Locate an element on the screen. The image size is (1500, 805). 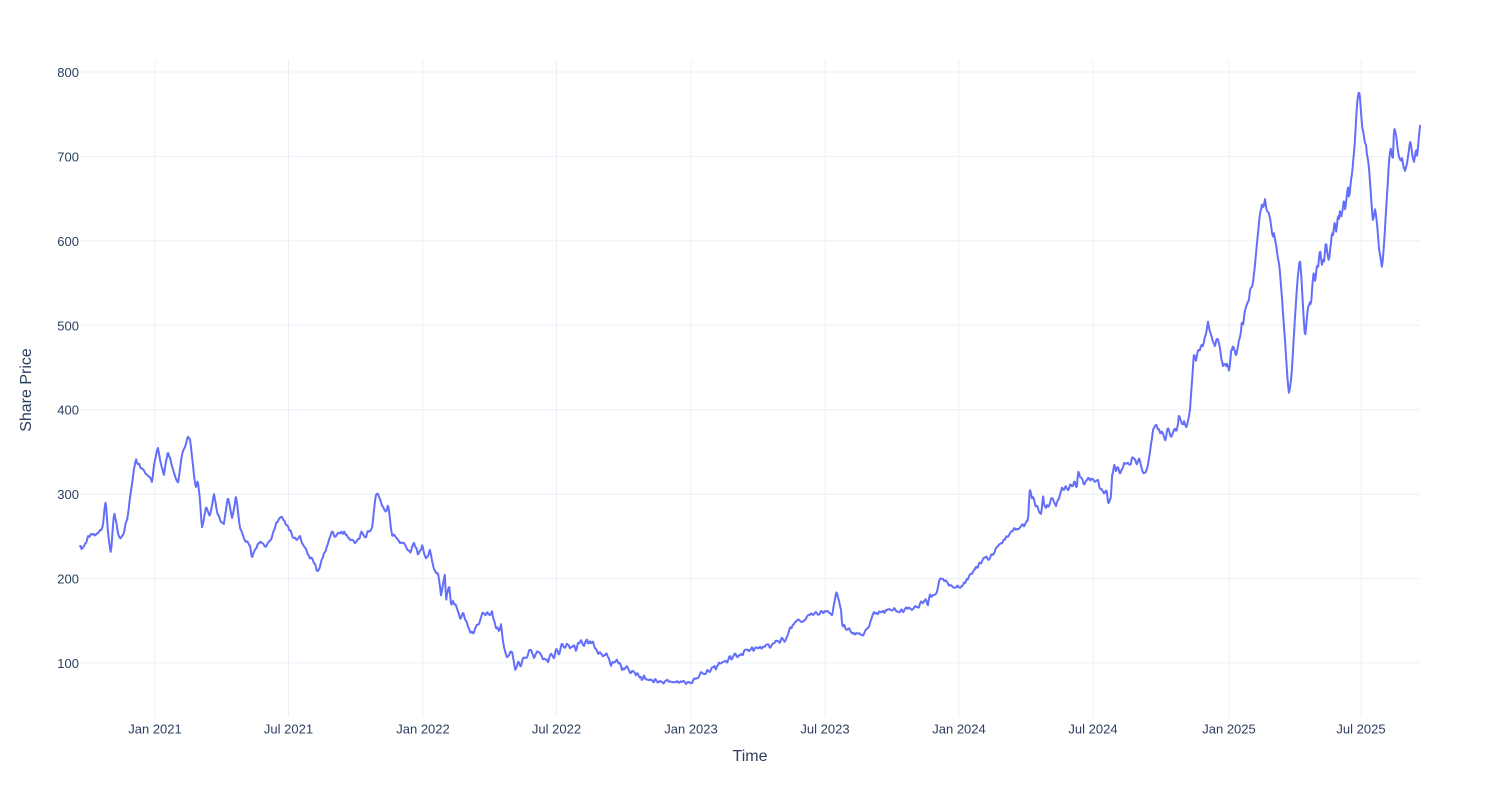
svg-text: Jul 2023 is located at coordinates (824, 729).